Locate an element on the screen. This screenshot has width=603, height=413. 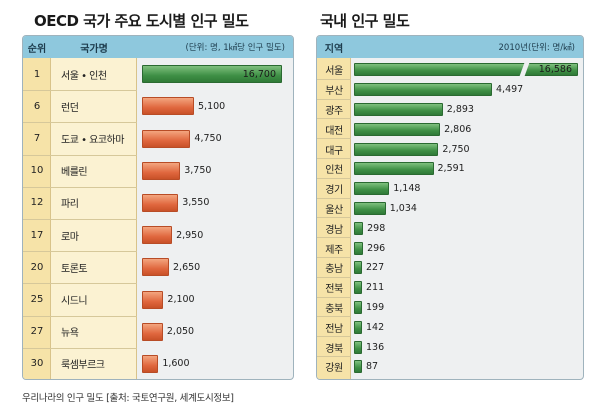
region-cell: 충남 is located at coordinates (334, 270).